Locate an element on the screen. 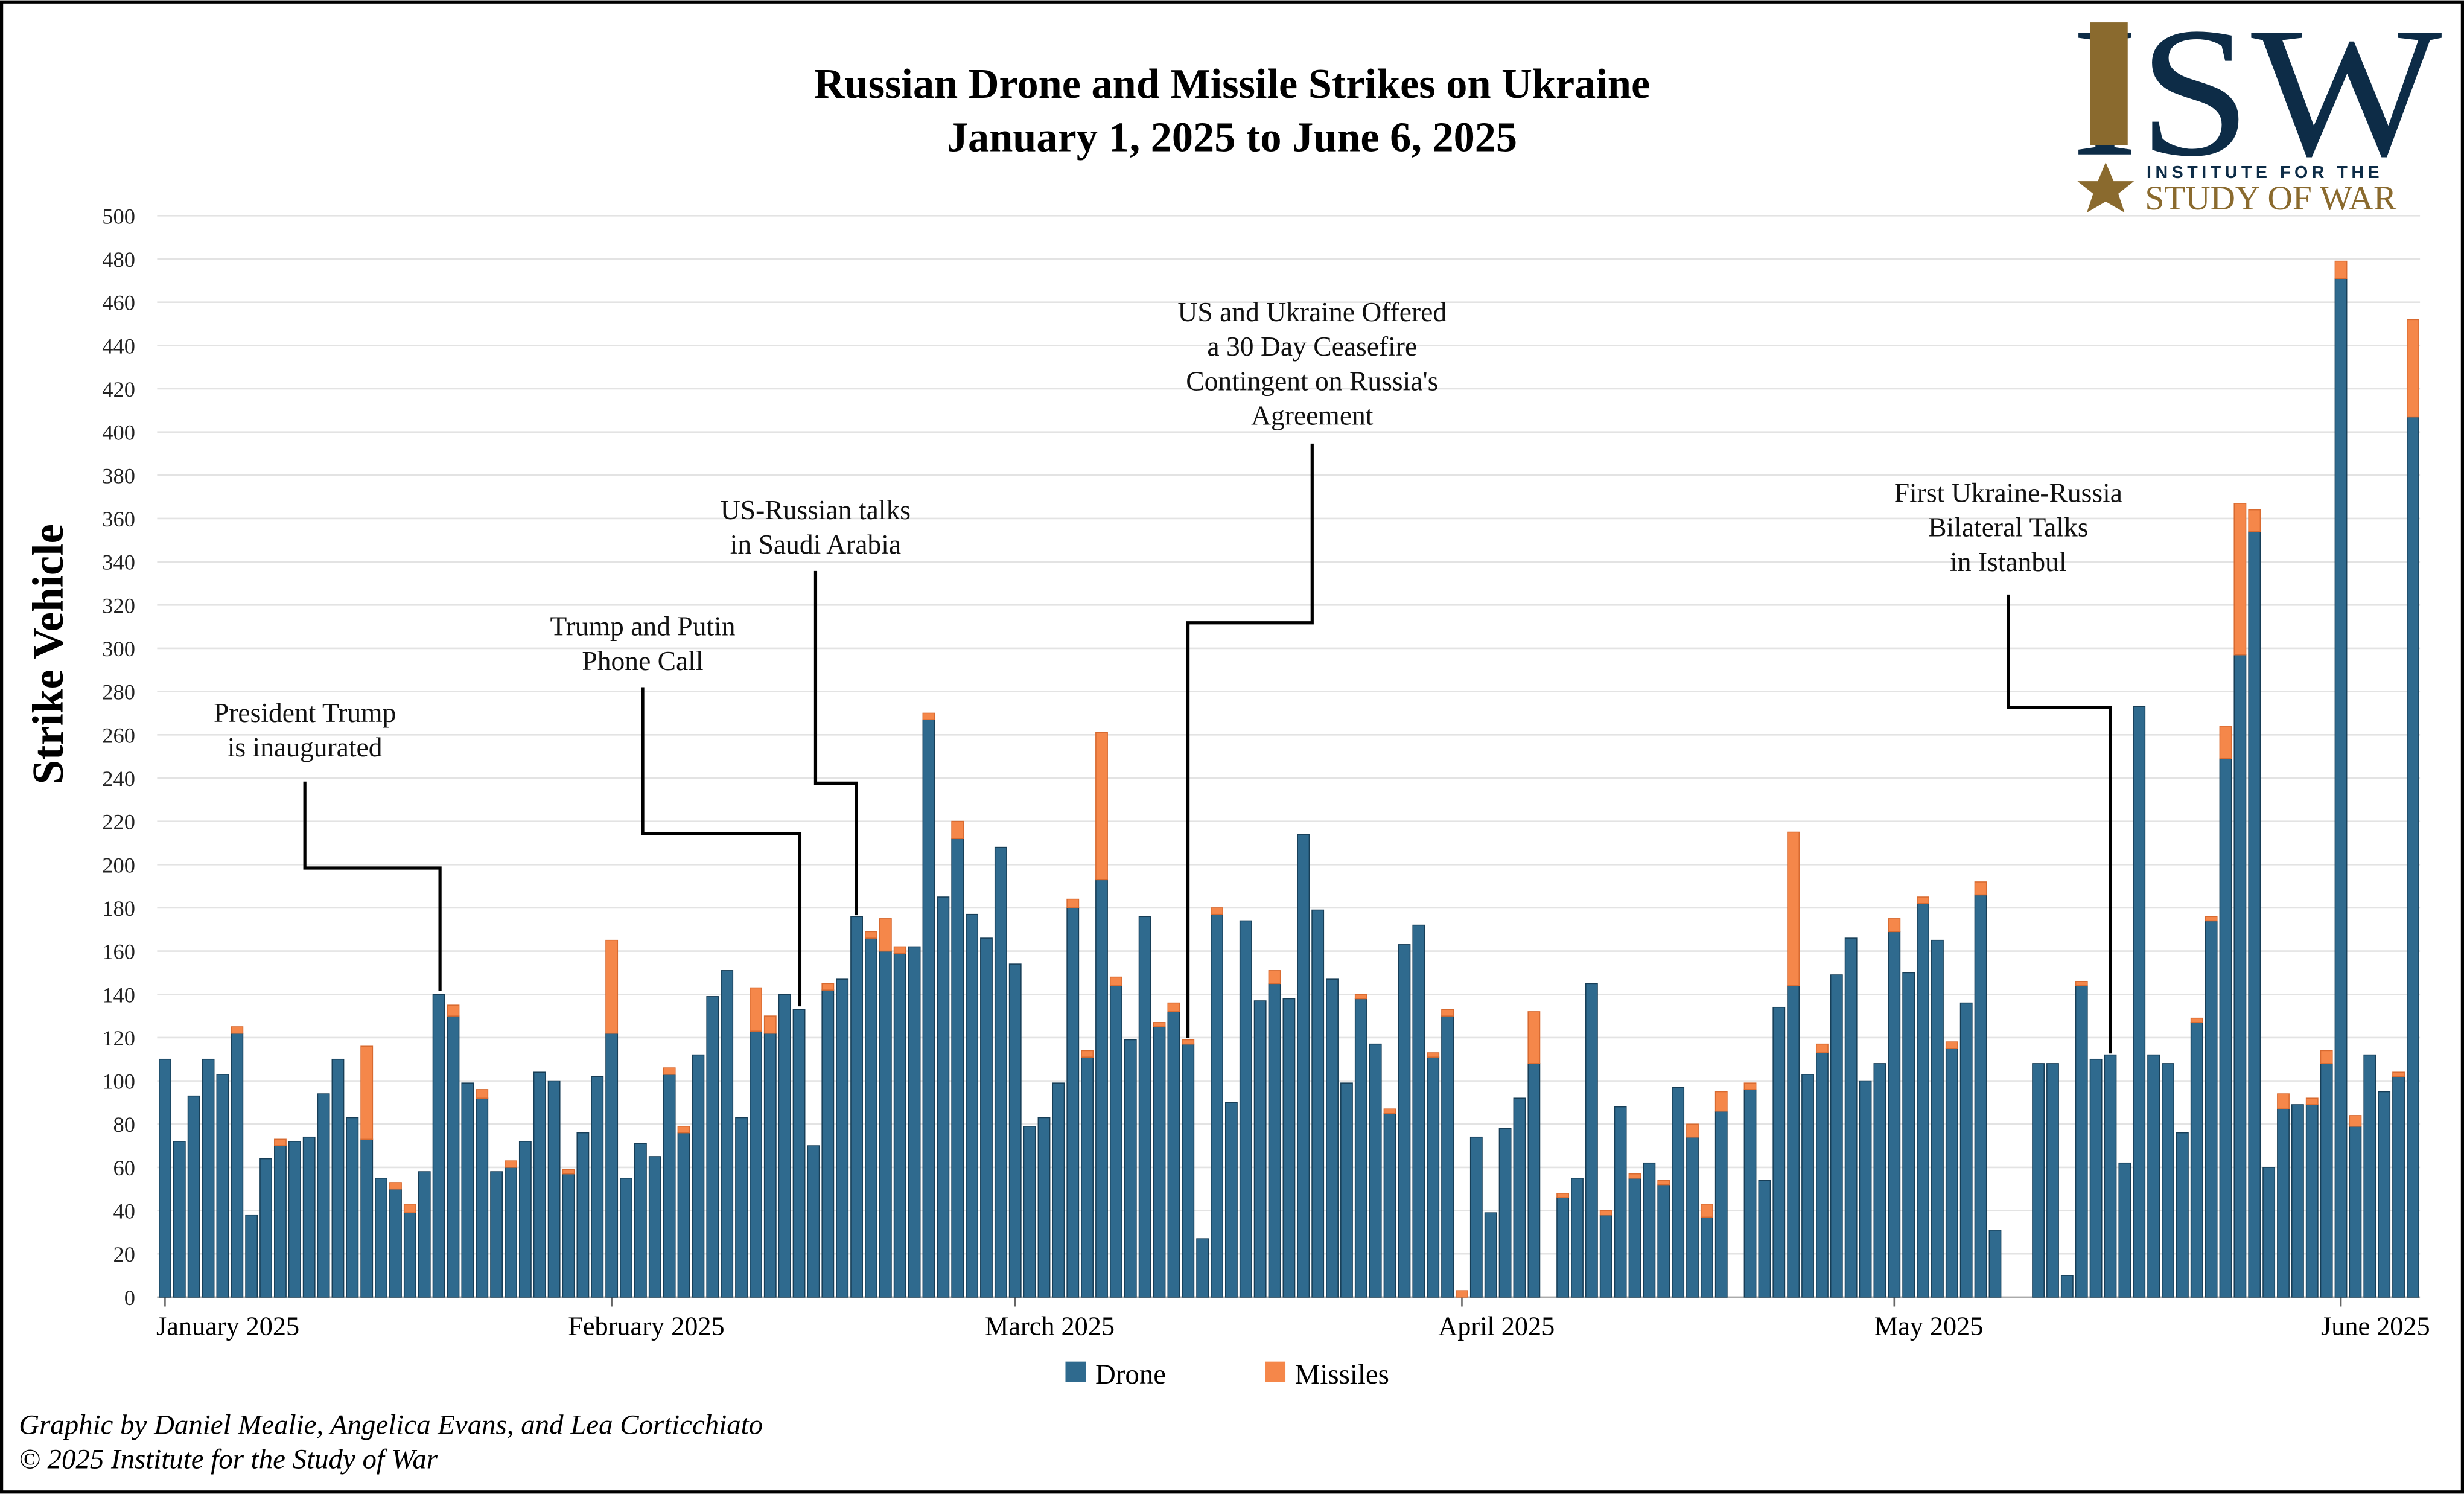  y-tick-label: 100 is located at coordinates (118, 1082).